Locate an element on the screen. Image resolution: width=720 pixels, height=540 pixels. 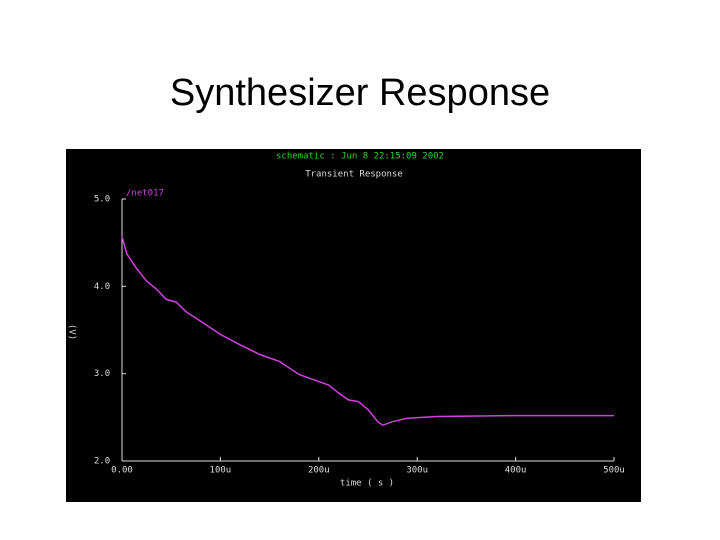
y-tick-label: 4.0 is located at coordinates (102, 287).